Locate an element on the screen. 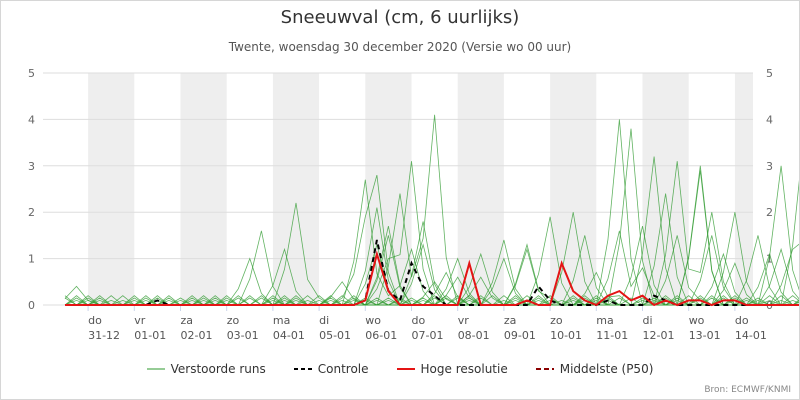 This screenshot has width=800, height=400. x-tick-date: 07-01 is located at coordinates (428, 335).